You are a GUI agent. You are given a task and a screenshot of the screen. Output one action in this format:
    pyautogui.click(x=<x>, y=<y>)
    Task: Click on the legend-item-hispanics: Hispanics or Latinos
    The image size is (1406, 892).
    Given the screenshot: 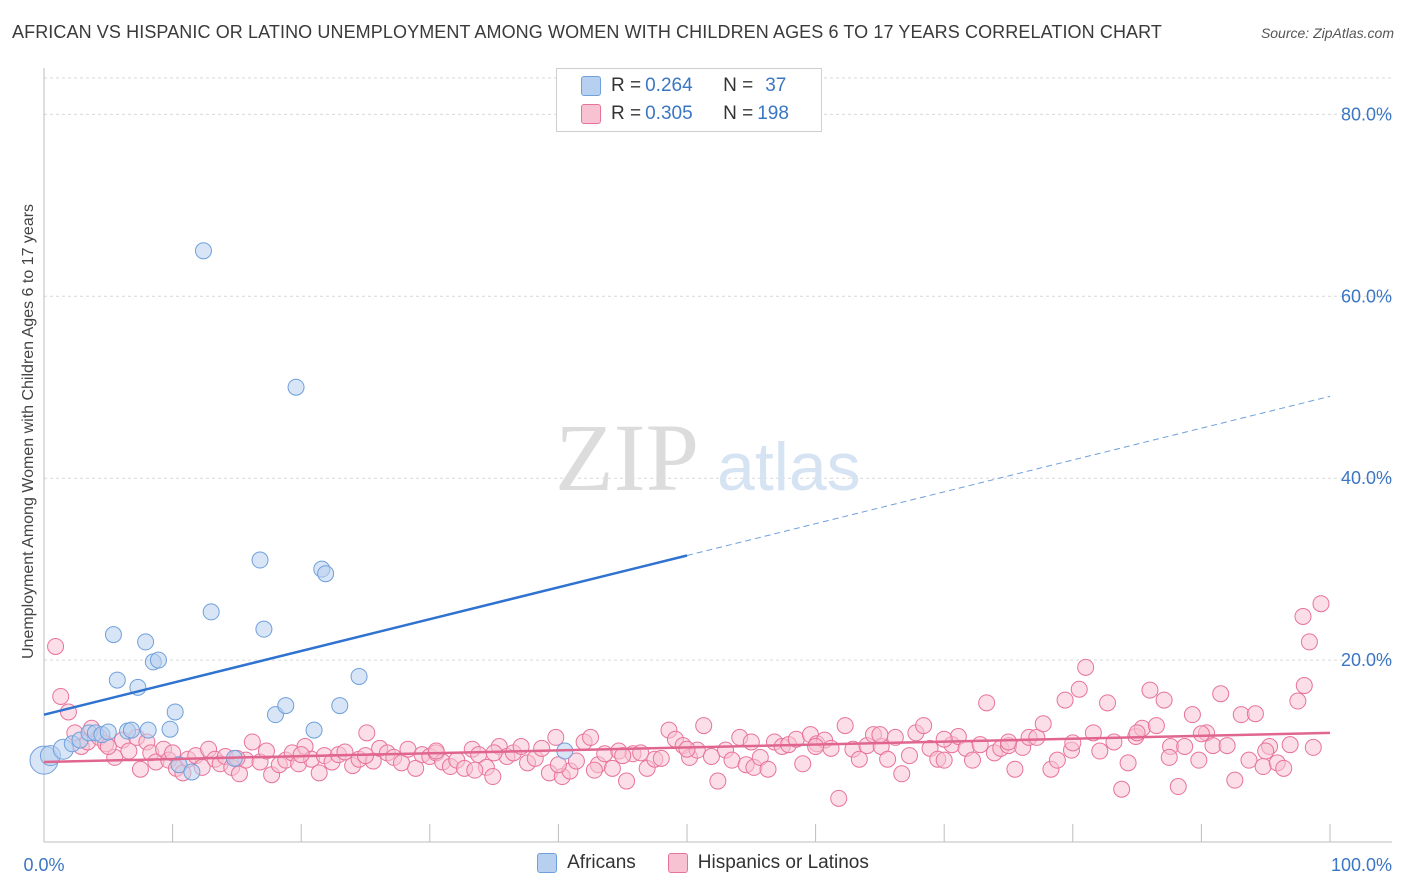 What is the action you would take?
    pyautogui.click(x=768, y=863)
    